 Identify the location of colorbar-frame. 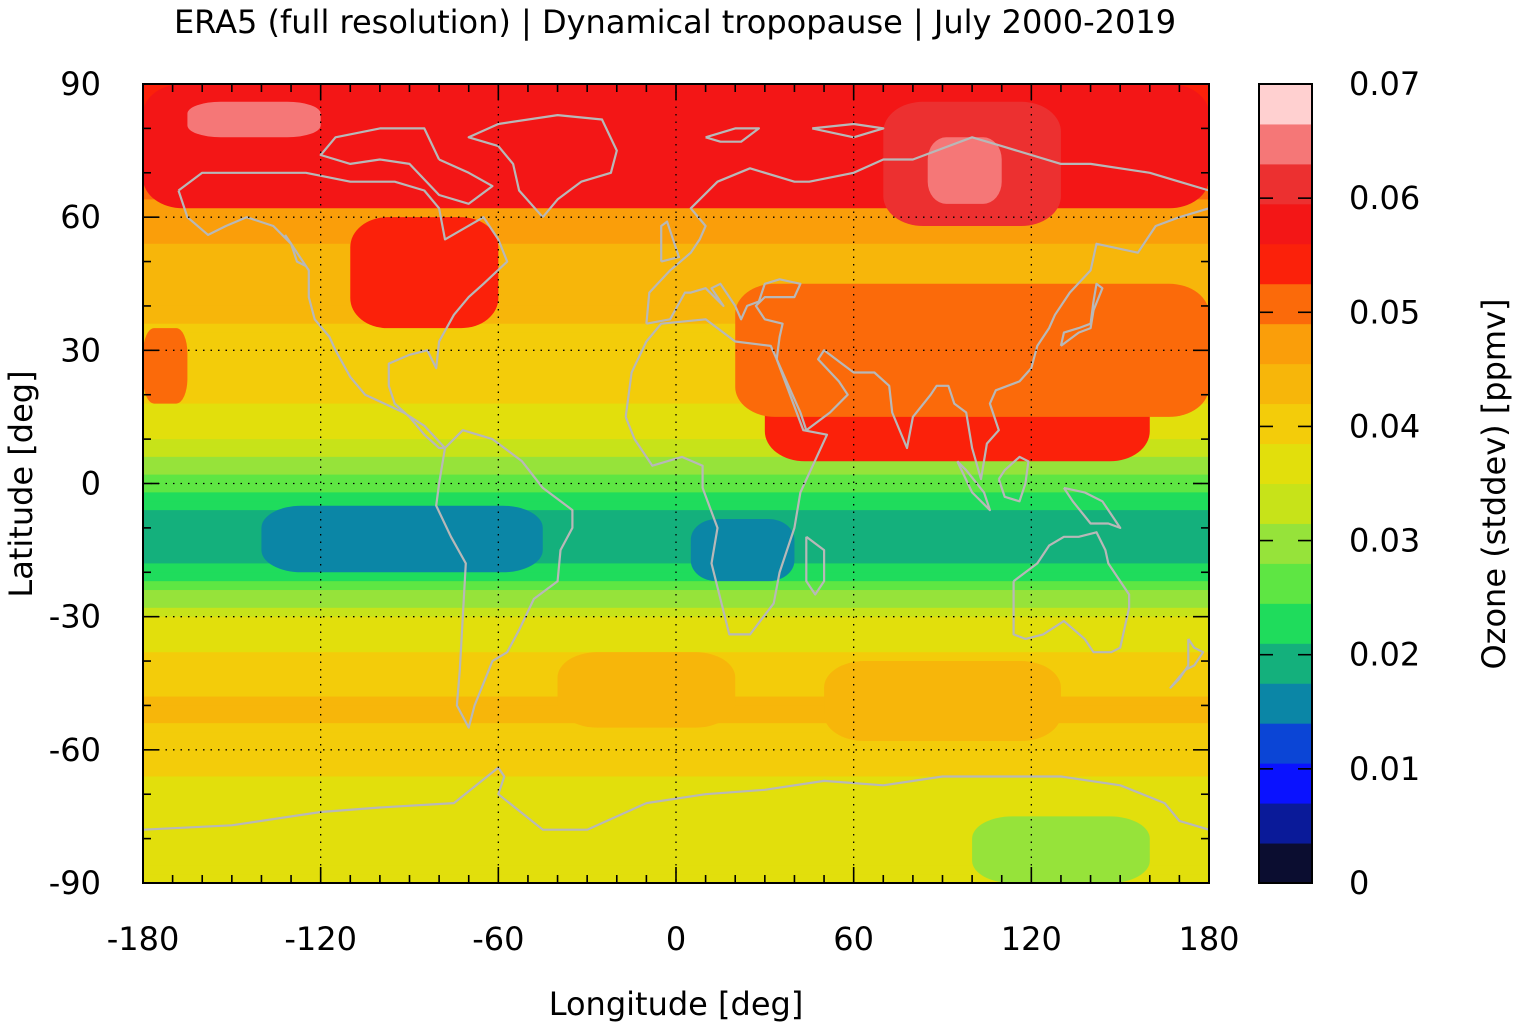
(1285, 483).